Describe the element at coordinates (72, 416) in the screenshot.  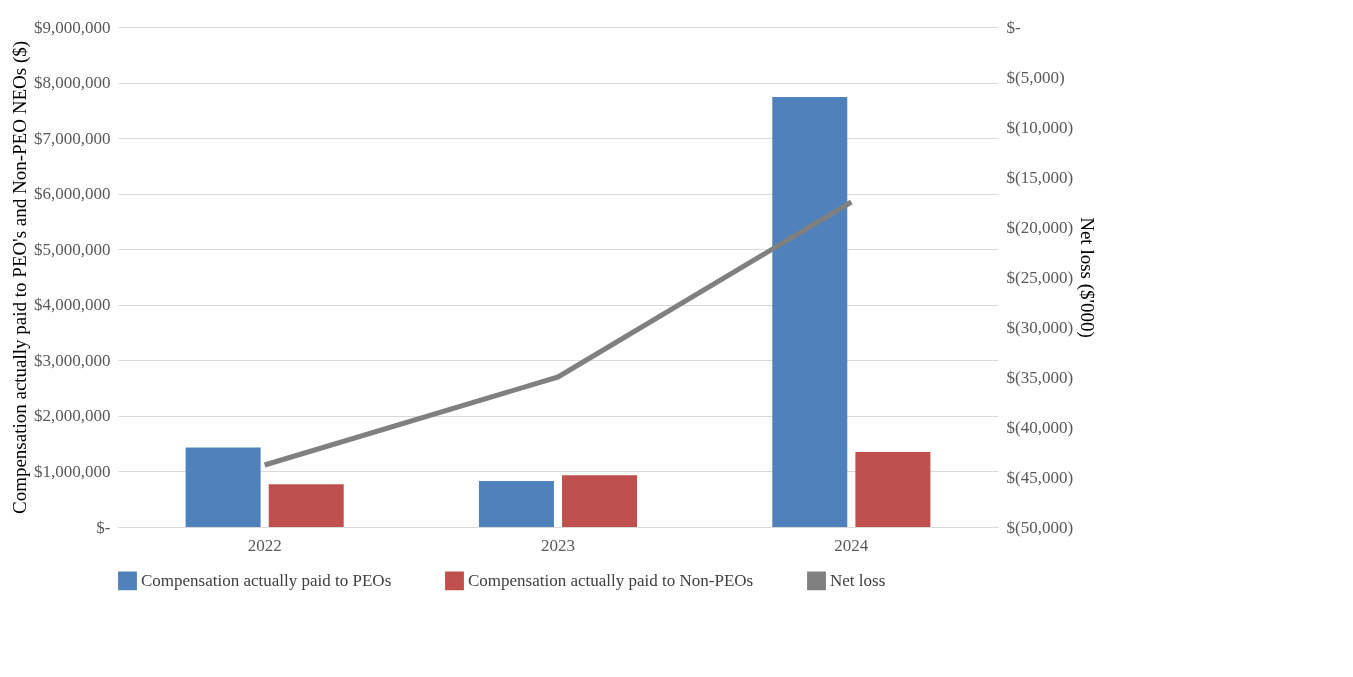
I see `y-tick-label: $2,000,000` at that location.